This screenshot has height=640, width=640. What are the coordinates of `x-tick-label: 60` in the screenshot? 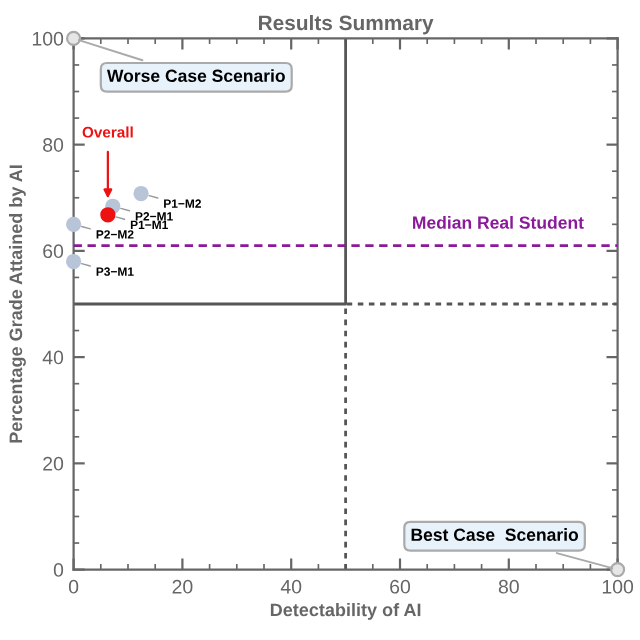 It's located at (400, 586).